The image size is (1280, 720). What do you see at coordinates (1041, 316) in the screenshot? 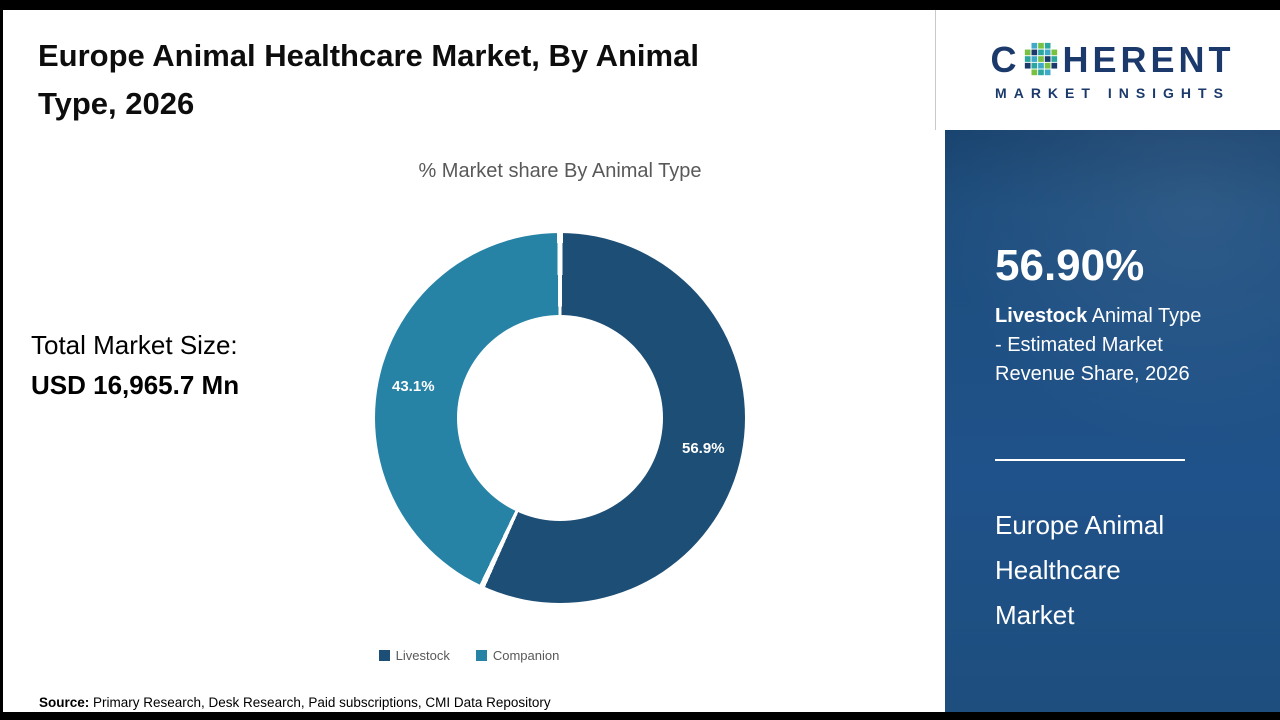
I see `share-description-bold: Livestock` at bounding box center [1041, 316].